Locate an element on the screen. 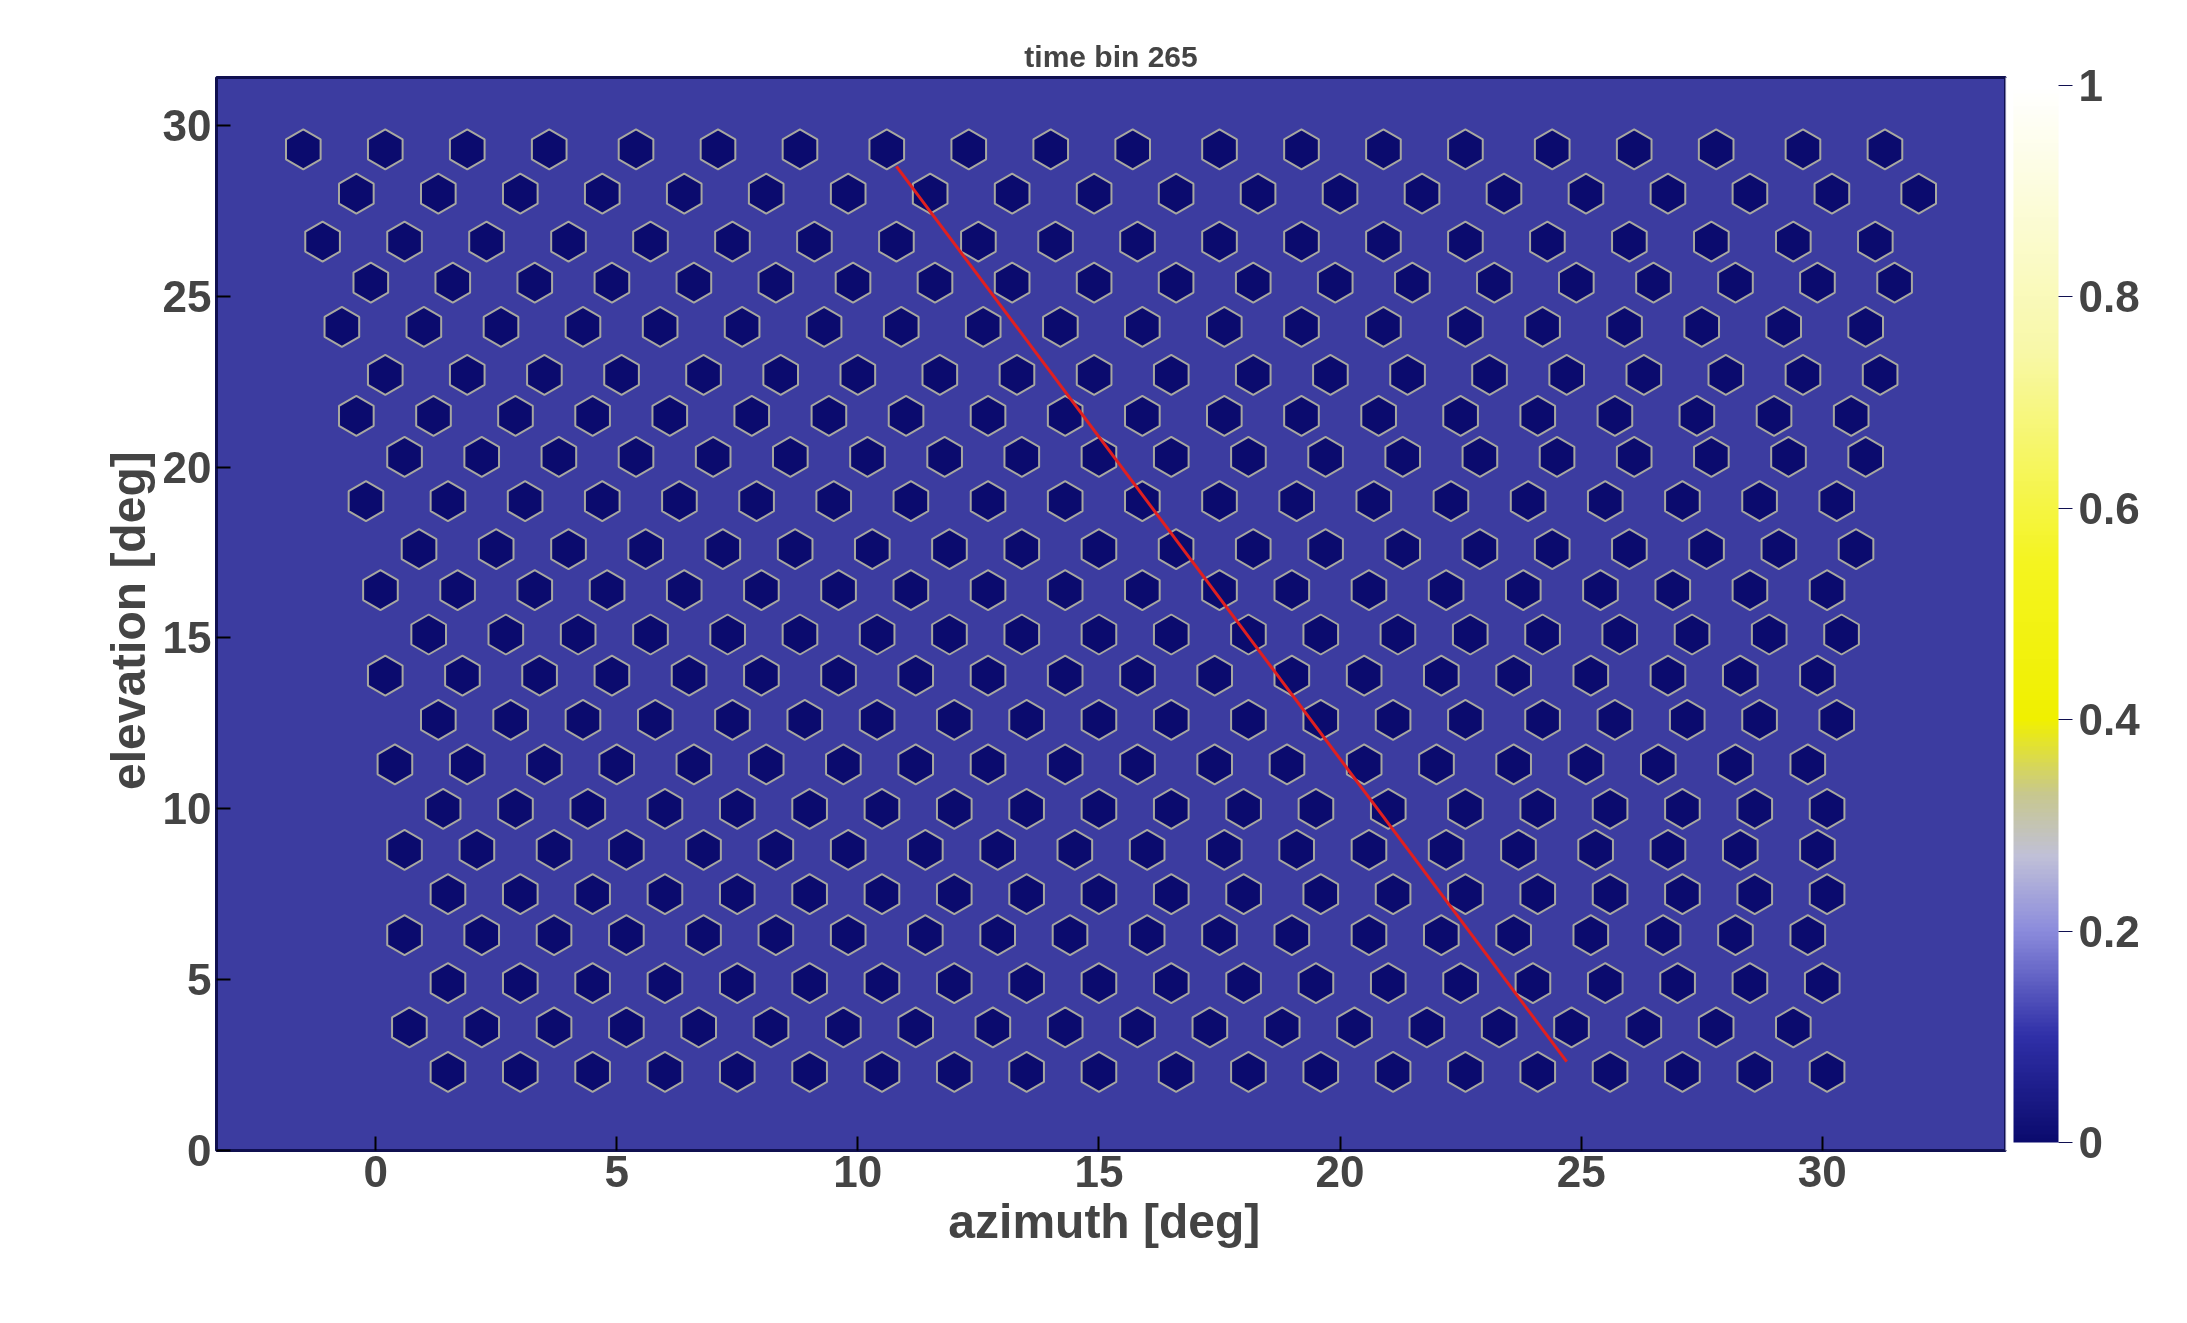 This screenshot has width=2187, height=1323. y-tick-label: 20 is located at coordinates (187, 467).